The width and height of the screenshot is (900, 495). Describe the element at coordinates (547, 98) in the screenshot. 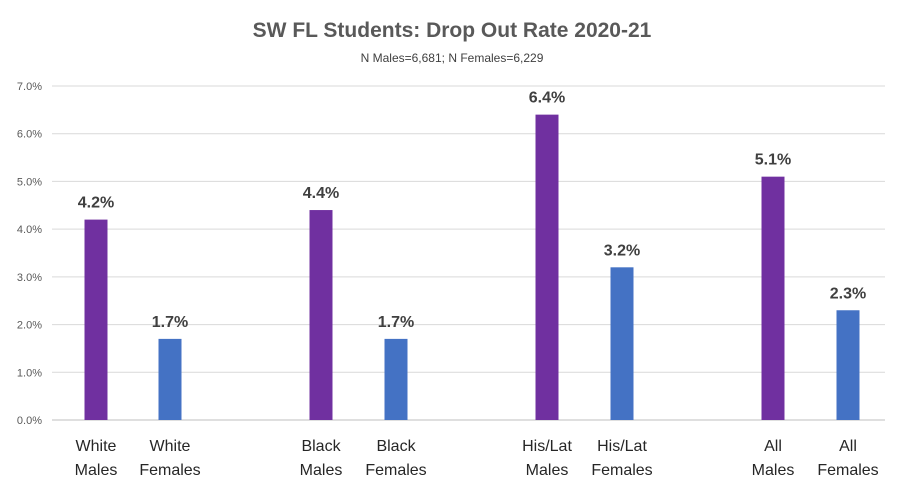

I see `data-label: 6.4%` at that location.